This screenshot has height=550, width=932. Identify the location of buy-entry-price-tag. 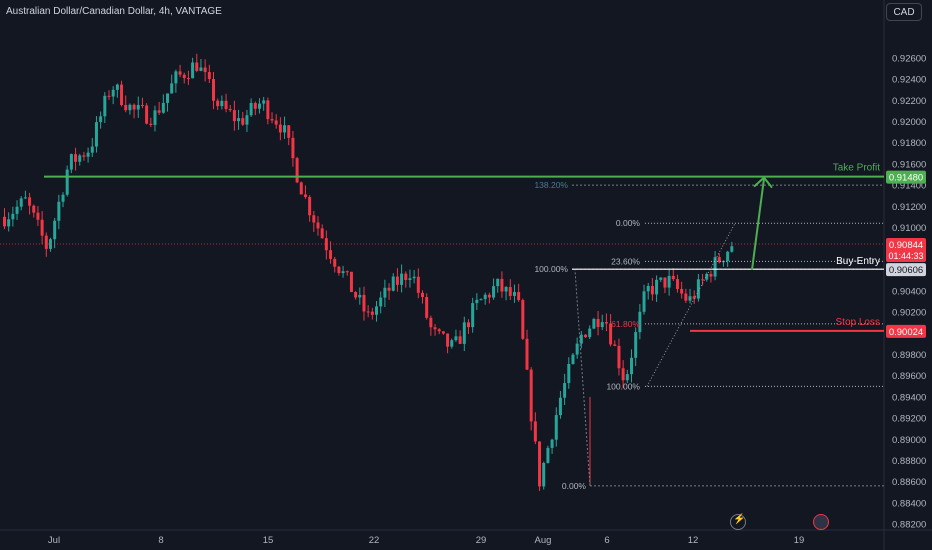
(906, 270).